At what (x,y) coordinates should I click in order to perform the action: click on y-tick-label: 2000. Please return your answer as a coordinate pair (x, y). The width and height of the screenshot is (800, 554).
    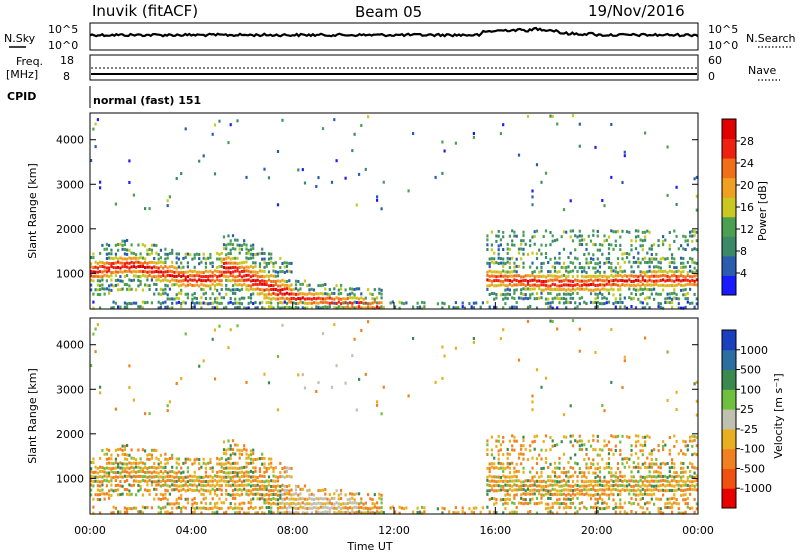
    Looking at the image, I should click on (70, 434).